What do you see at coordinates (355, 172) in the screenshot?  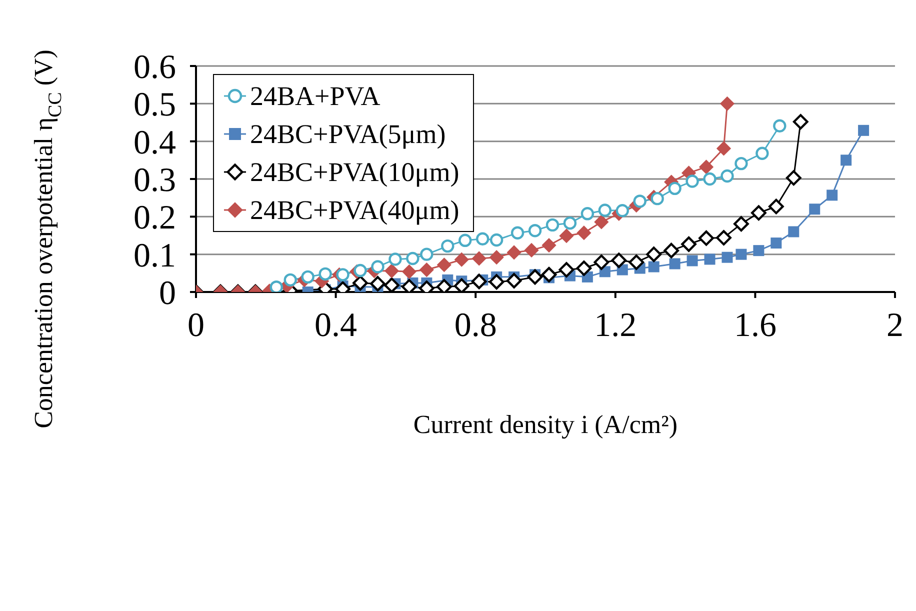 I see `legend-label: 24BC+PVA(10μm)` at bounding box center [355, 172].